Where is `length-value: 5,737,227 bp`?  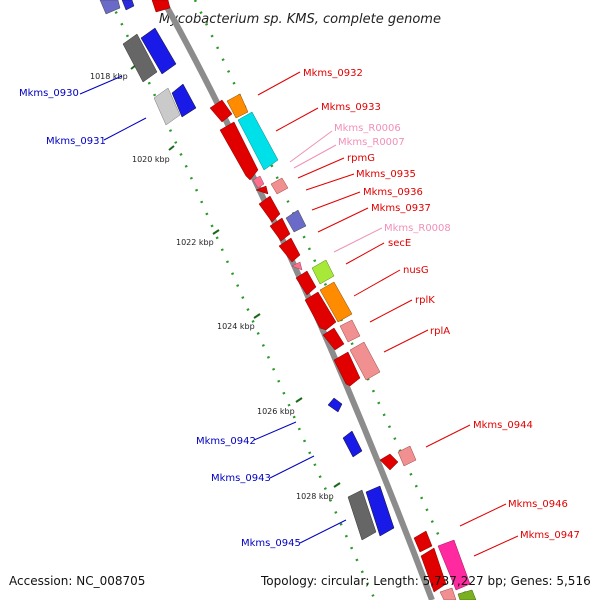 length-value: 5,737,227 bp is located at coordinates (462, 581).